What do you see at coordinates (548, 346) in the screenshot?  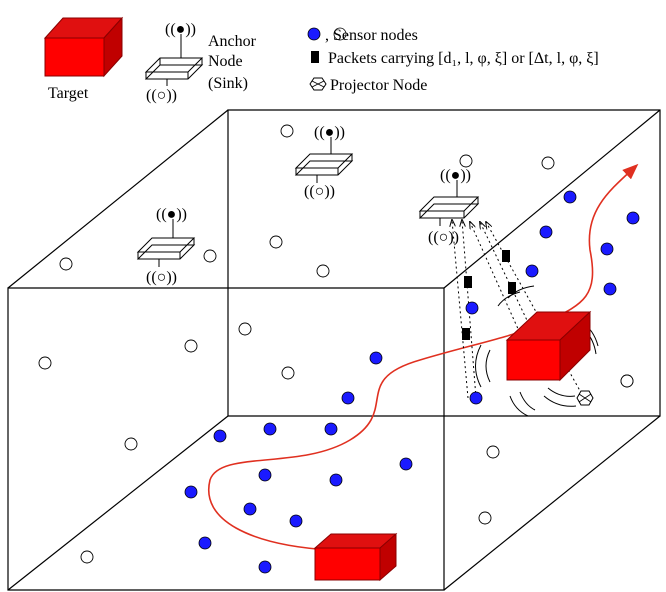 I see `target-current` at bounding box center [548, 346].